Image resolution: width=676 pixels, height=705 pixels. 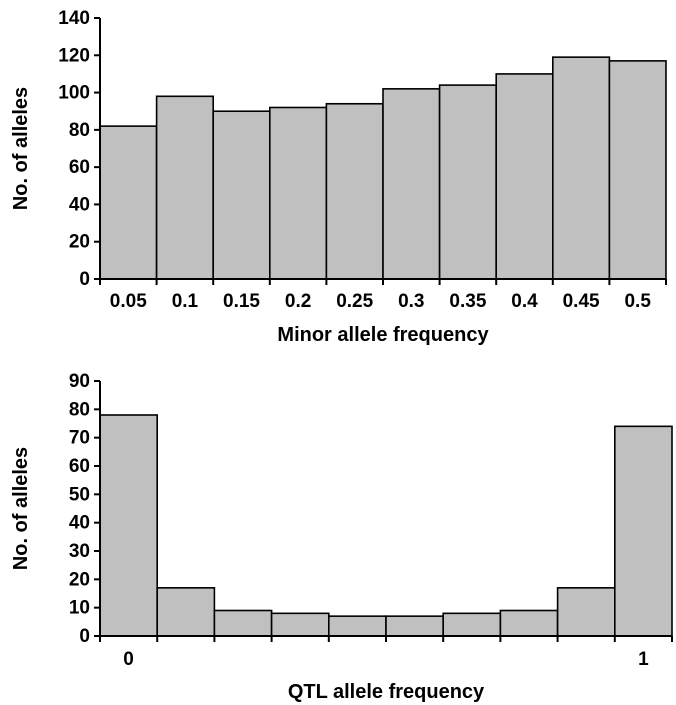 What do you see at coordinates (79, 381) in the screenshot?
I see `y-tick-label: 90` at bounding box center [79, 381].